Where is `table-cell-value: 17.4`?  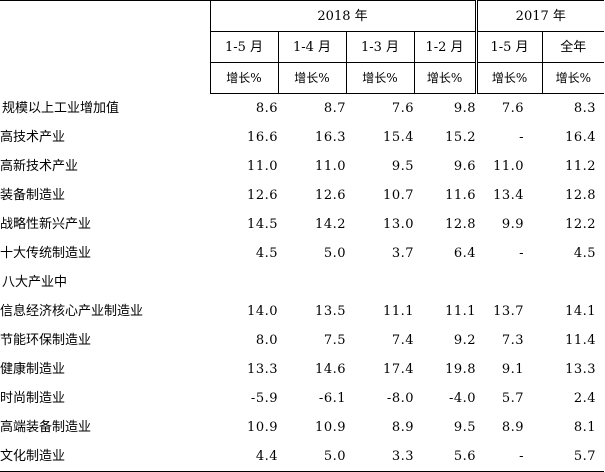 table-cell-value: 17.4 is located at coordinates (398, 369).